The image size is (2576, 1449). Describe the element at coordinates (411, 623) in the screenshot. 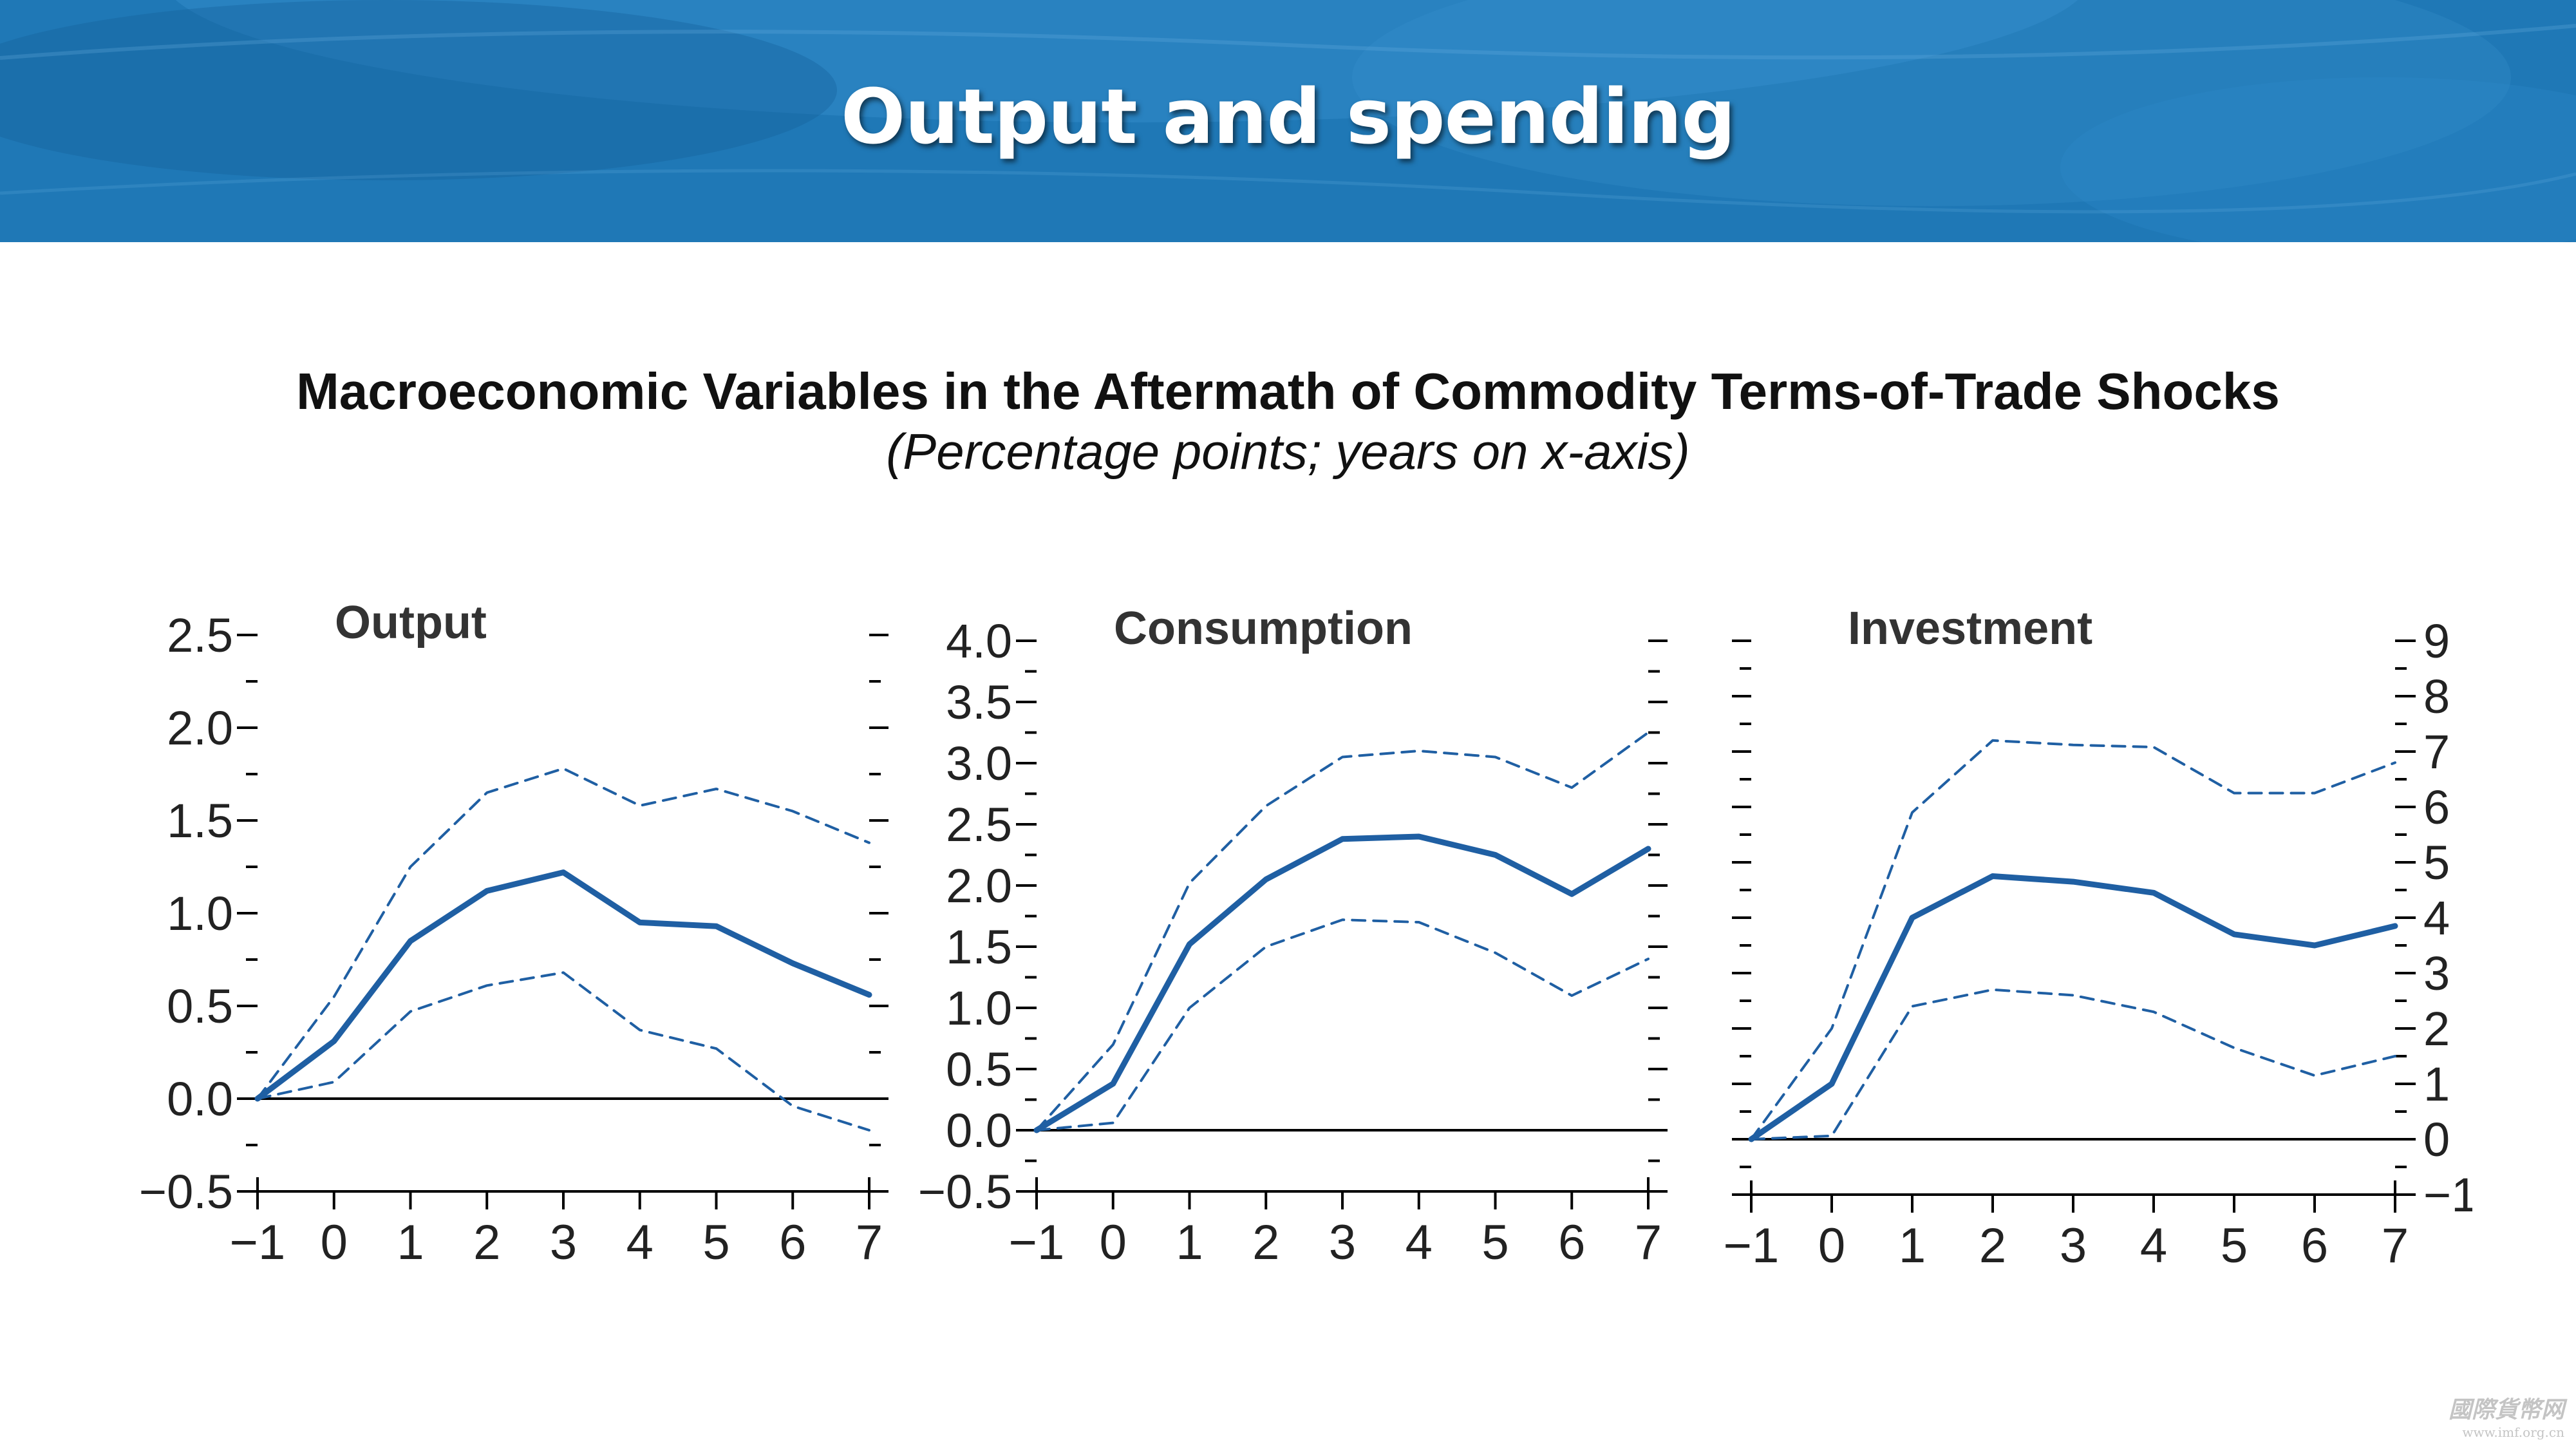

I see `panel-title: Output` at that location.